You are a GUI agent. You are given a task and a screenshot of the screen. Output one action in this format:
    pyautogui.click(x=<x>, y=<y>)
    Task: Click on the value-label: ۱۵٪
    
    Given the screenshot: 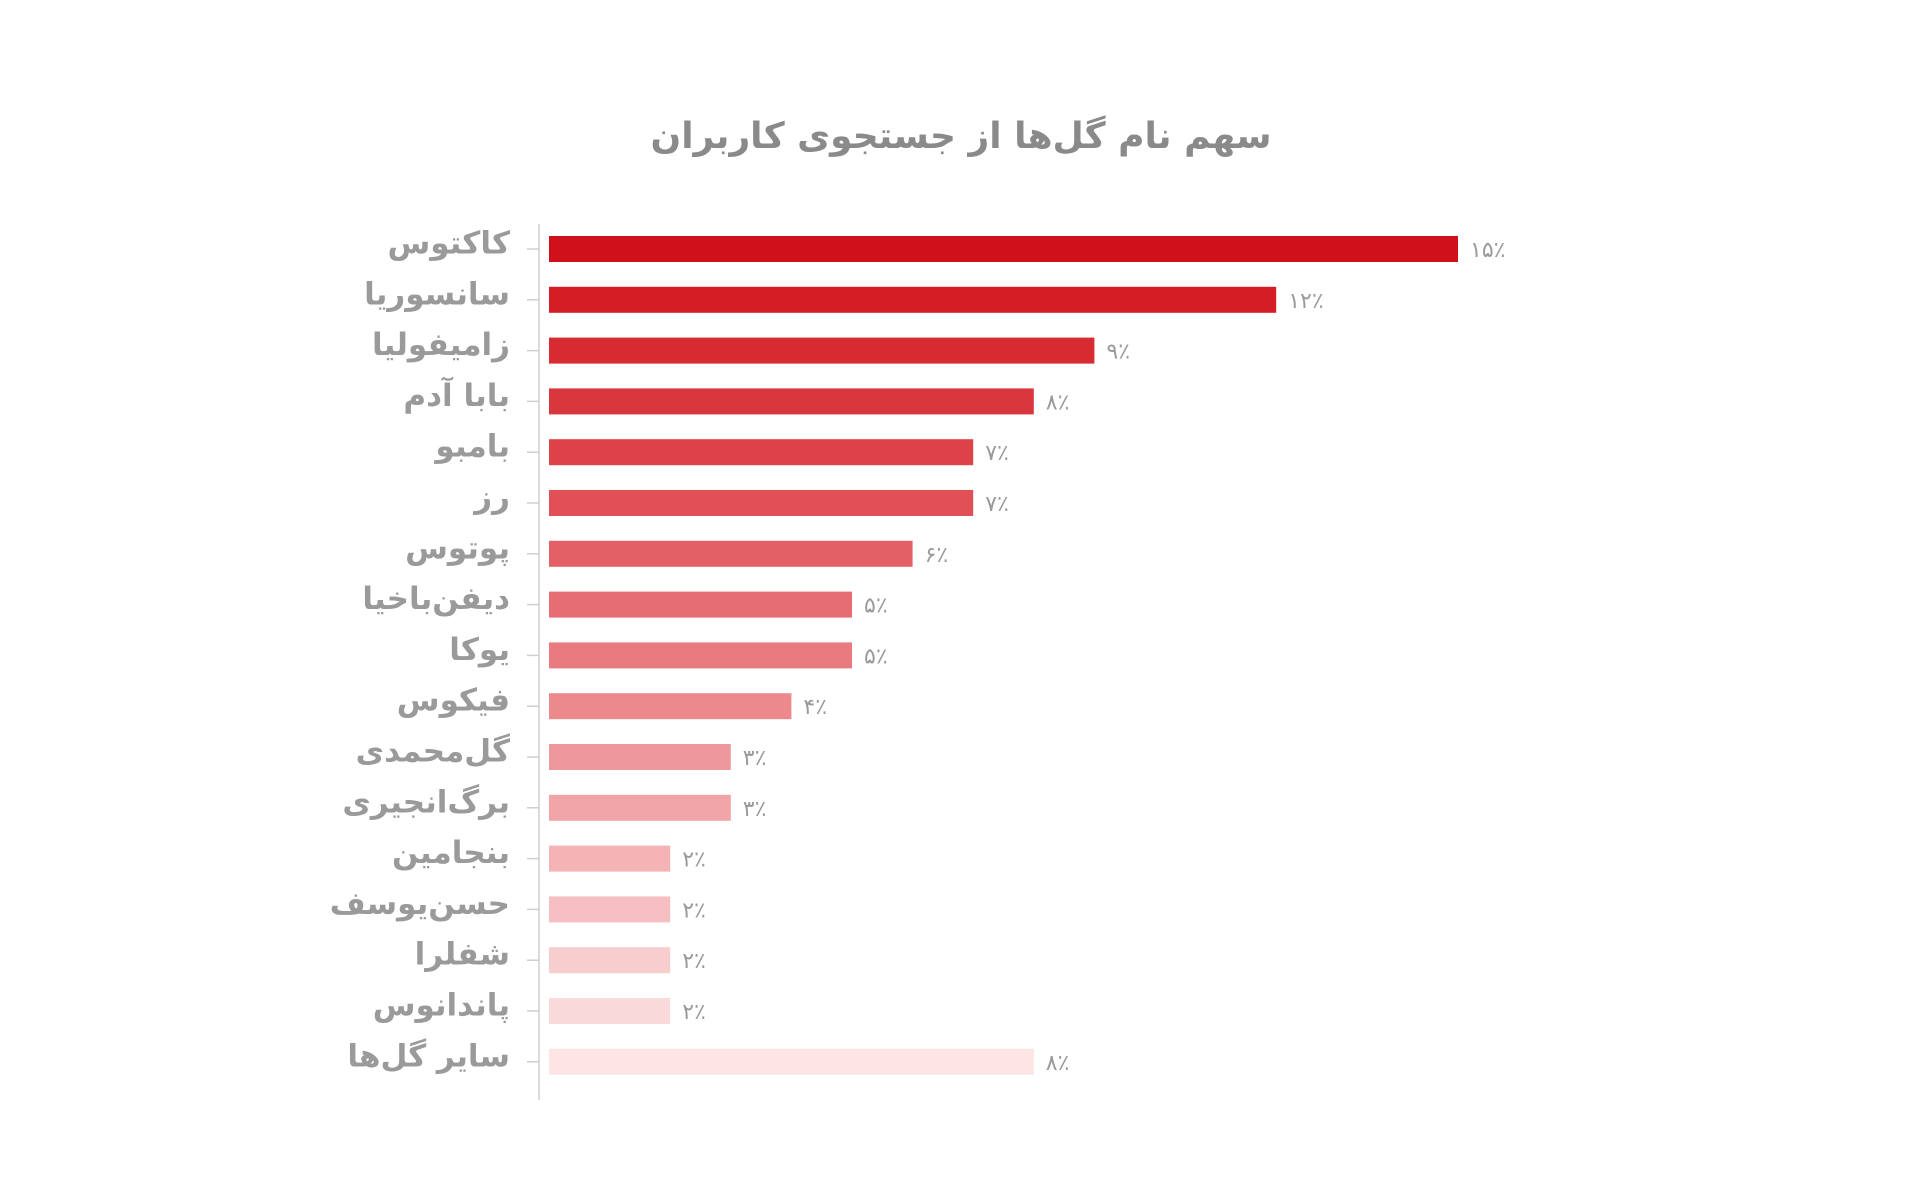 What is the action you would take?
    pyautogui.click(x=1487, y=250)
    